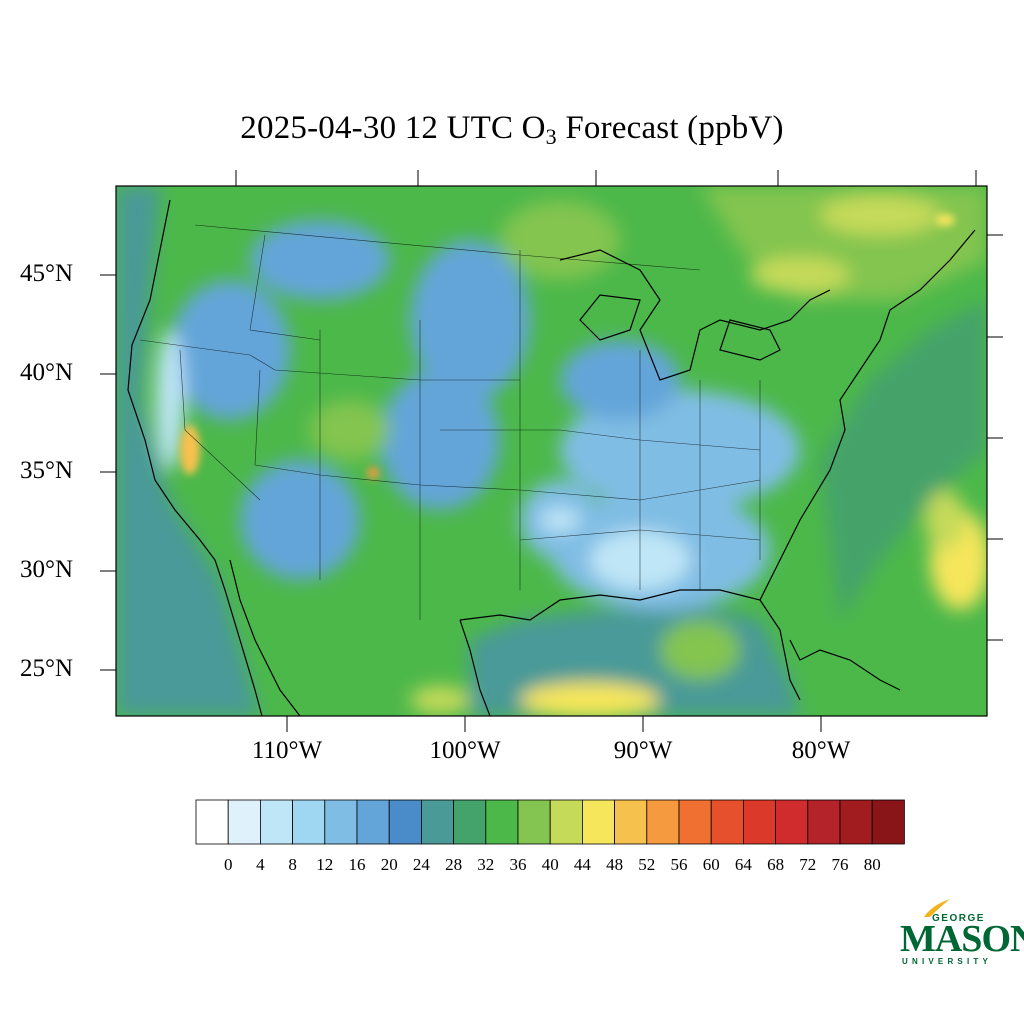 The image size is (1024, 1024). I want to click on flame-icon, so click(937, 908).